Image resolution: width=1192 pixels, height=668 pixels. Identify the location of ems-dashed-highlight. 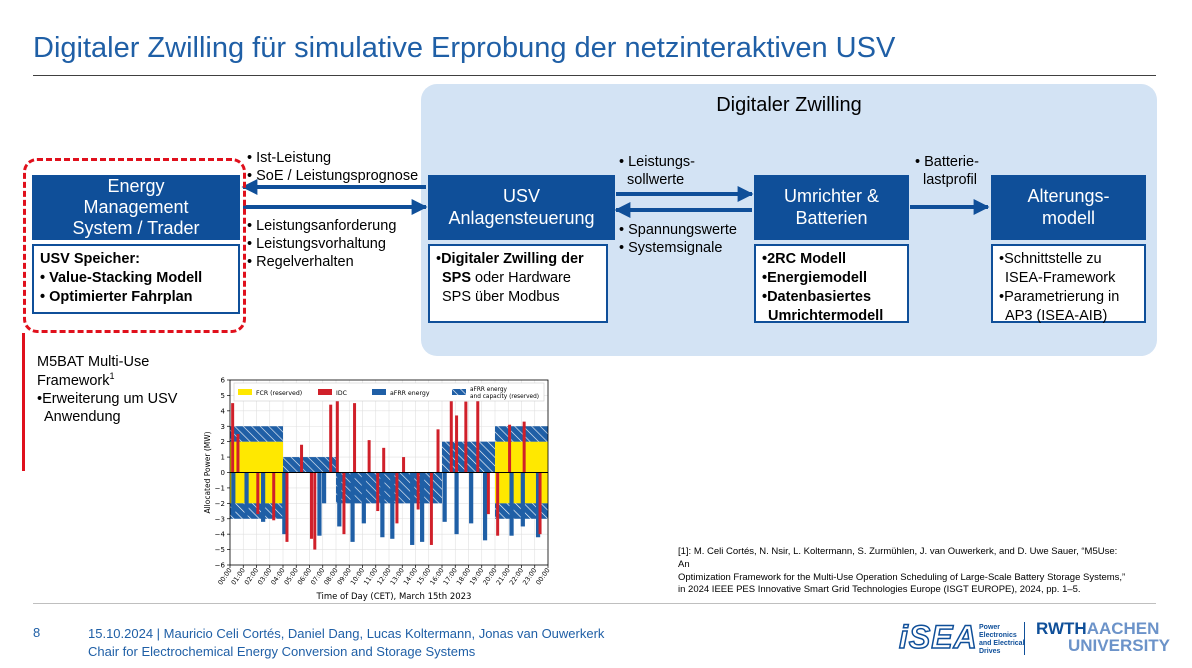
(134, 245).